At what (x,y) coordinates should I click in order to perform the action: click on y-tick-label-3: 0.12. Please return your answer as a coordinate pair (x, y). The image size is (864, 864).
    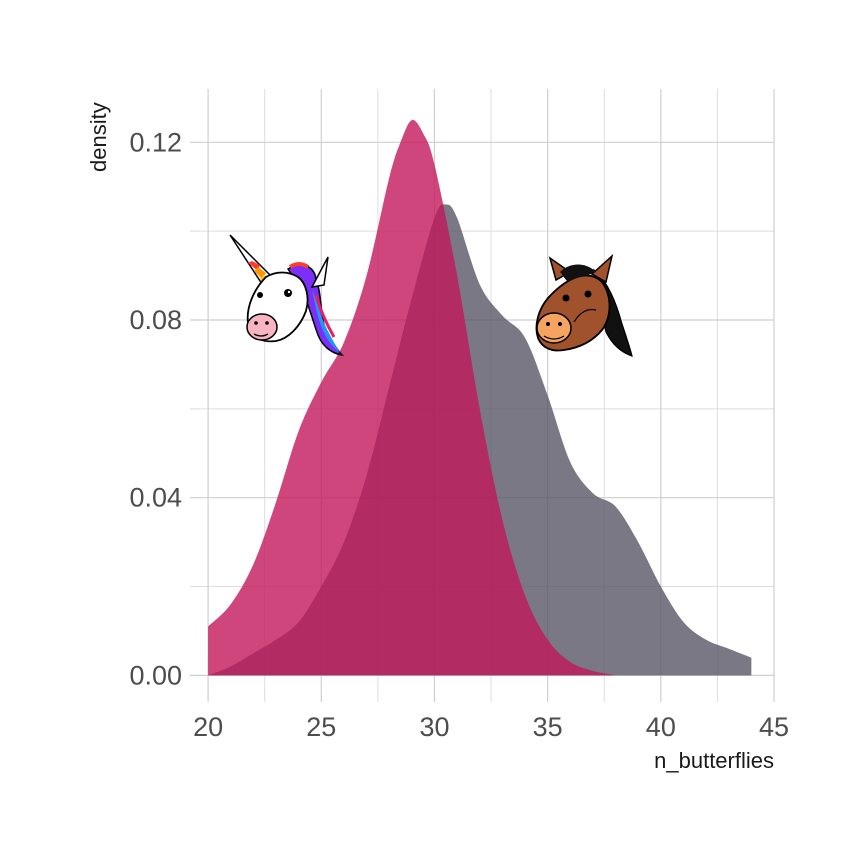
    Looking at the image, I should click on (155, 142).